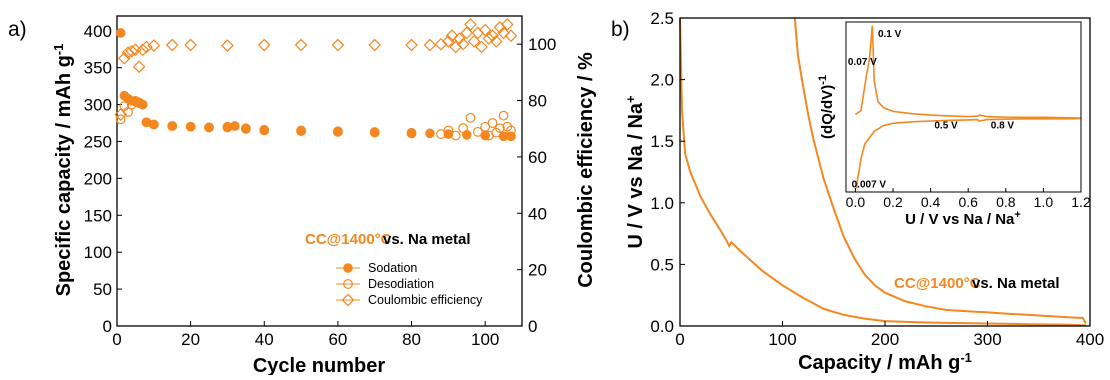 This screenshot has height=380, width=1110. What do you see at coordinates (64, 175) in the screenshot?
I see `panel-a-ylabel-main: Specific capacity / mAh g` at bounding box center [64, 175].